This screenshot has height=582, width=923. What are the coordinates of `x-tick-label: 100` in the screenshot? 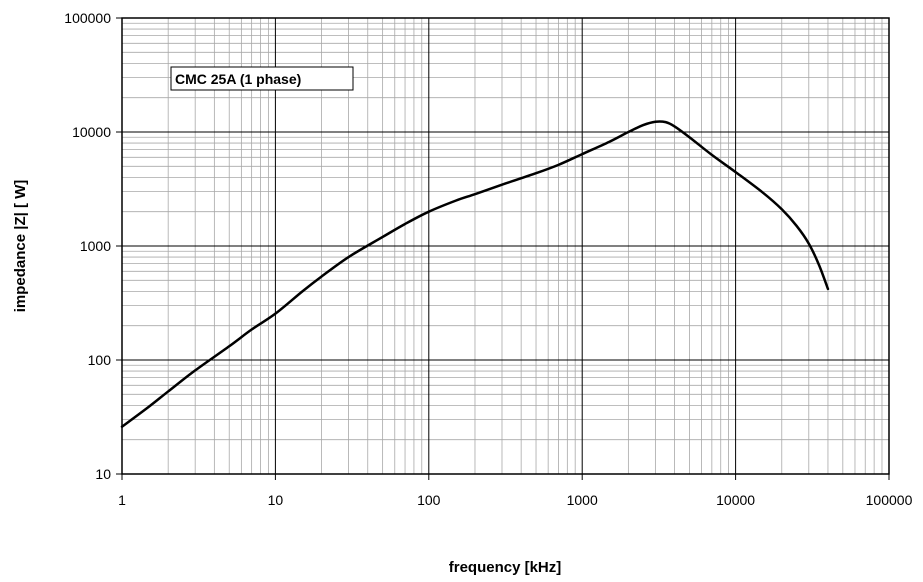 It's located at (429, 500).